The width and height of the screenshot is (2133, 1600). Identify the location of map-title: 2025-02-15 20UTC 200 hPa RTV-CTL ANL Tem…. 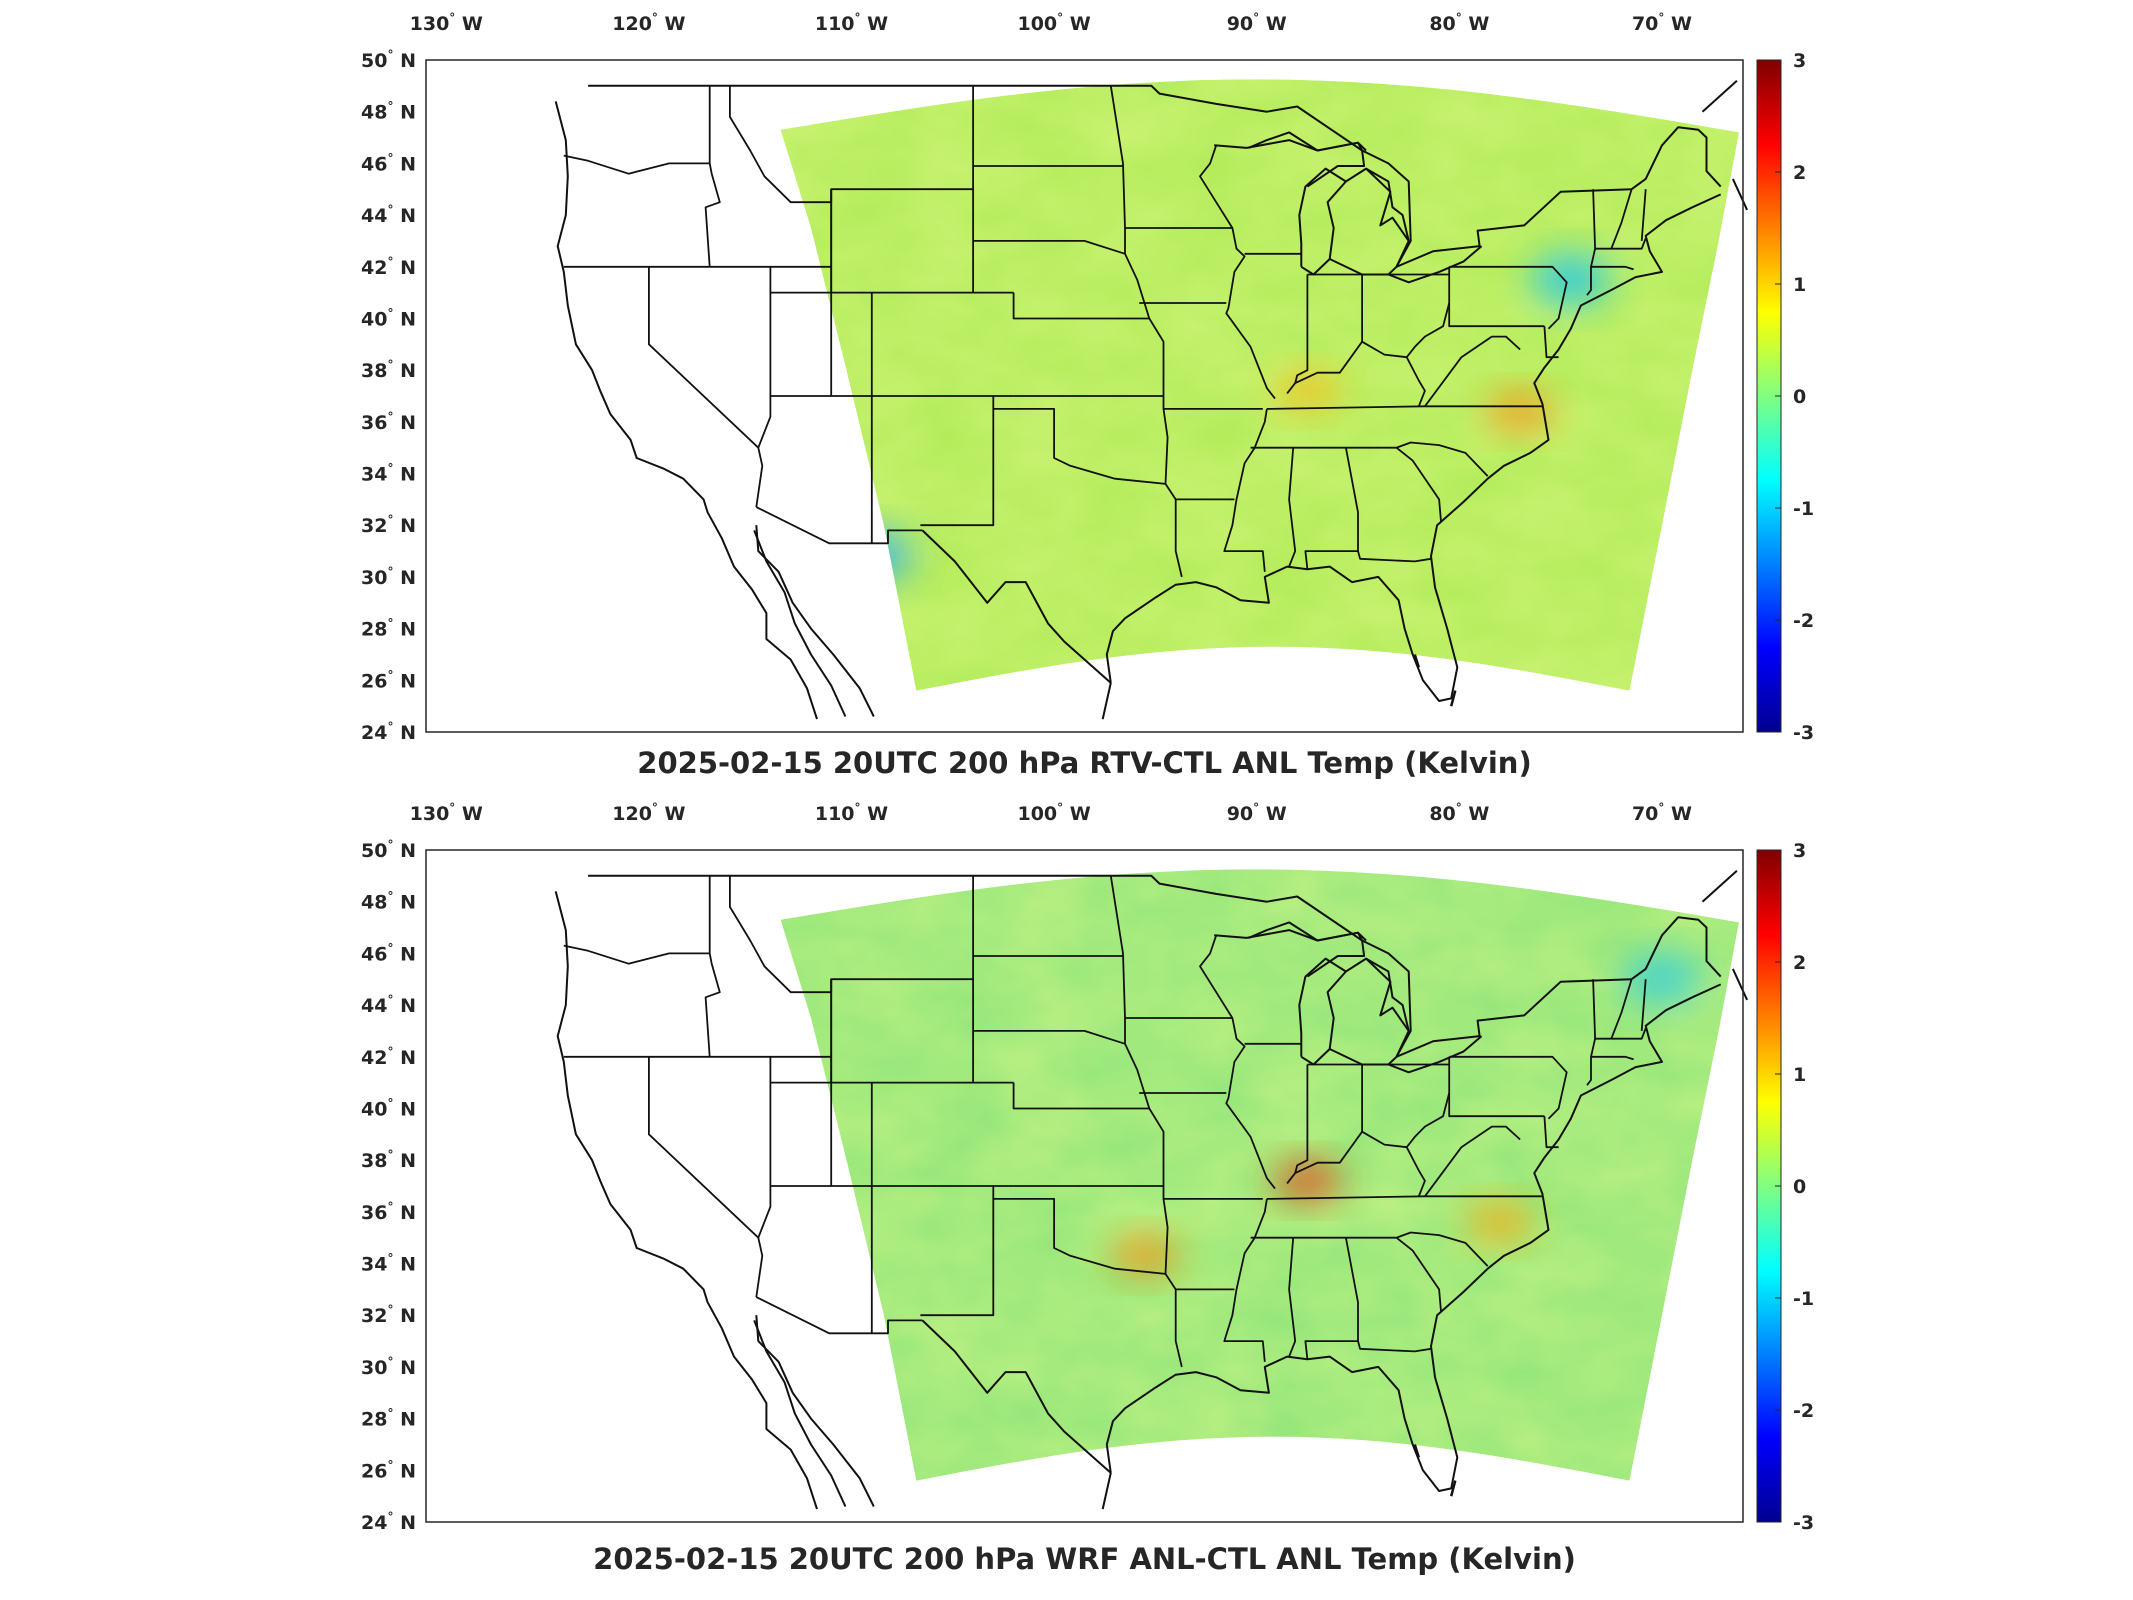
(1084, 763).